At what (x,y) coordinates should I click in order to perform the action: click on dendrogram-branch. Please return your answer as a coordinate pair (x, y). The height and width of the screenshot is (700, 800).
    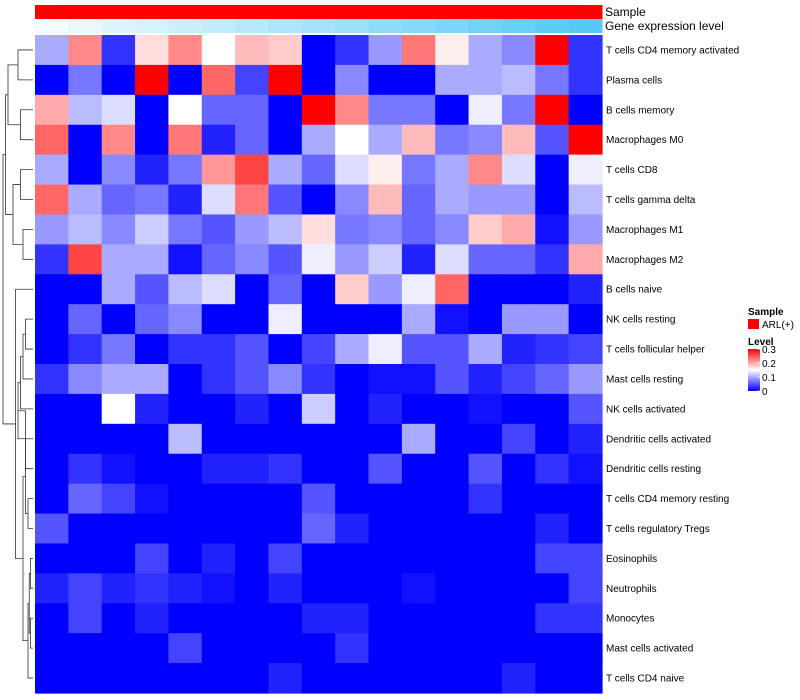
    Looking at the image, I should click on (9, 289).